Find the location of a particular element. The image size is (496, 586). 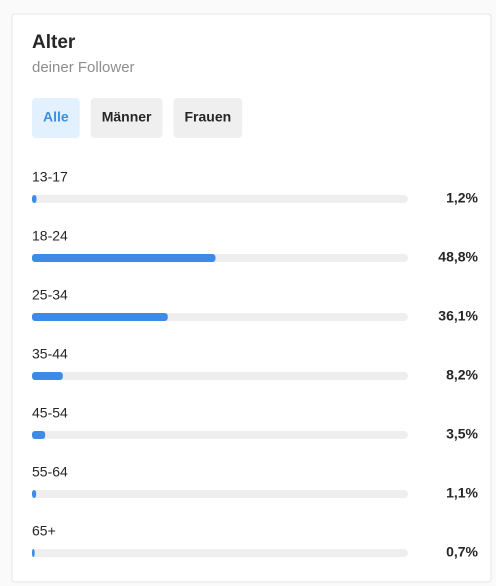

value-label: 1,2% is located at coordinates (462, 198).